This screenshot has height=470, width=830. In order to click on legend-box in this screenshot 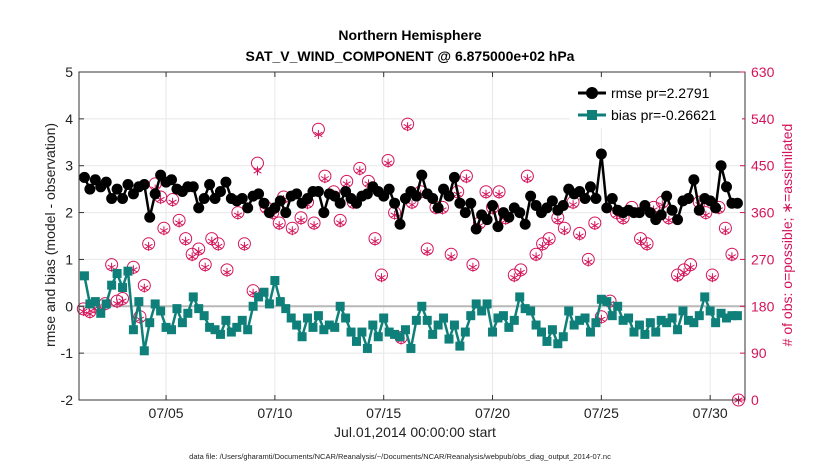, I will do `click(656, 104)`.